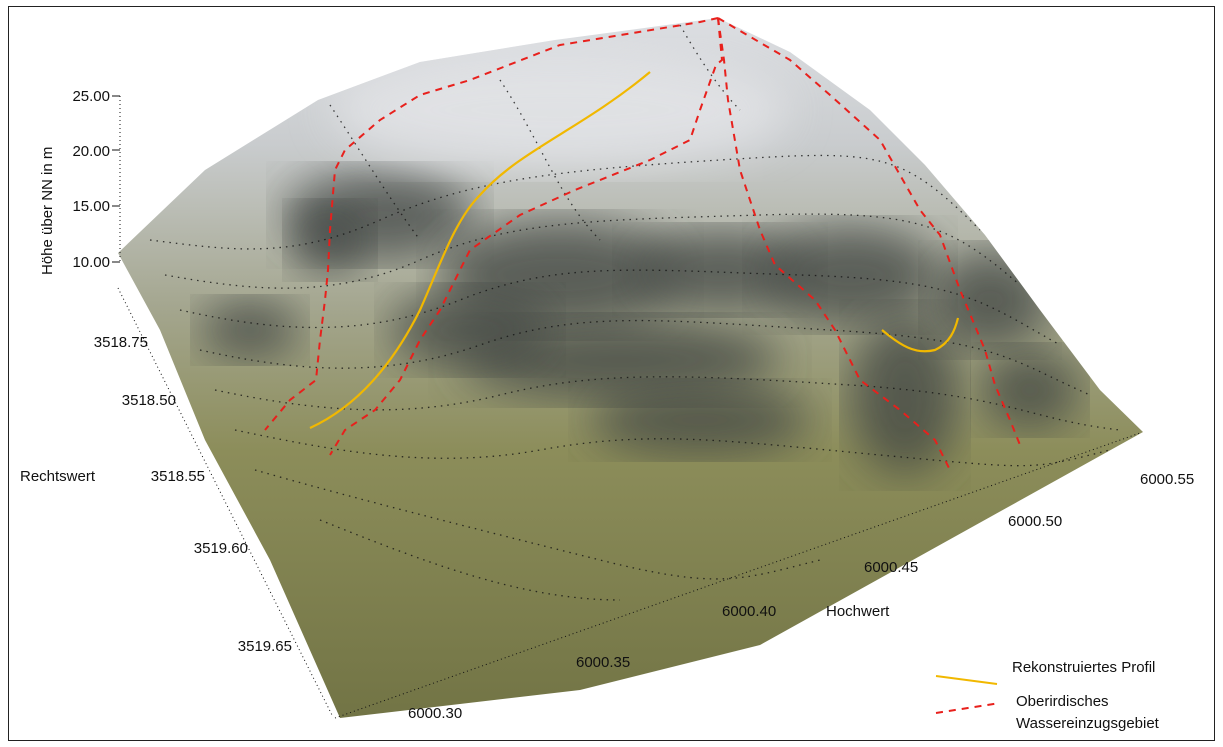 Image resolution: width=1223 pixels, height=747 pixels. What do you see at coordinates (1088, 723) in the screenshot?
I see `legend-label-catchment-2: Wassereinzugsgebiet` at bounding box center [1088, 723].